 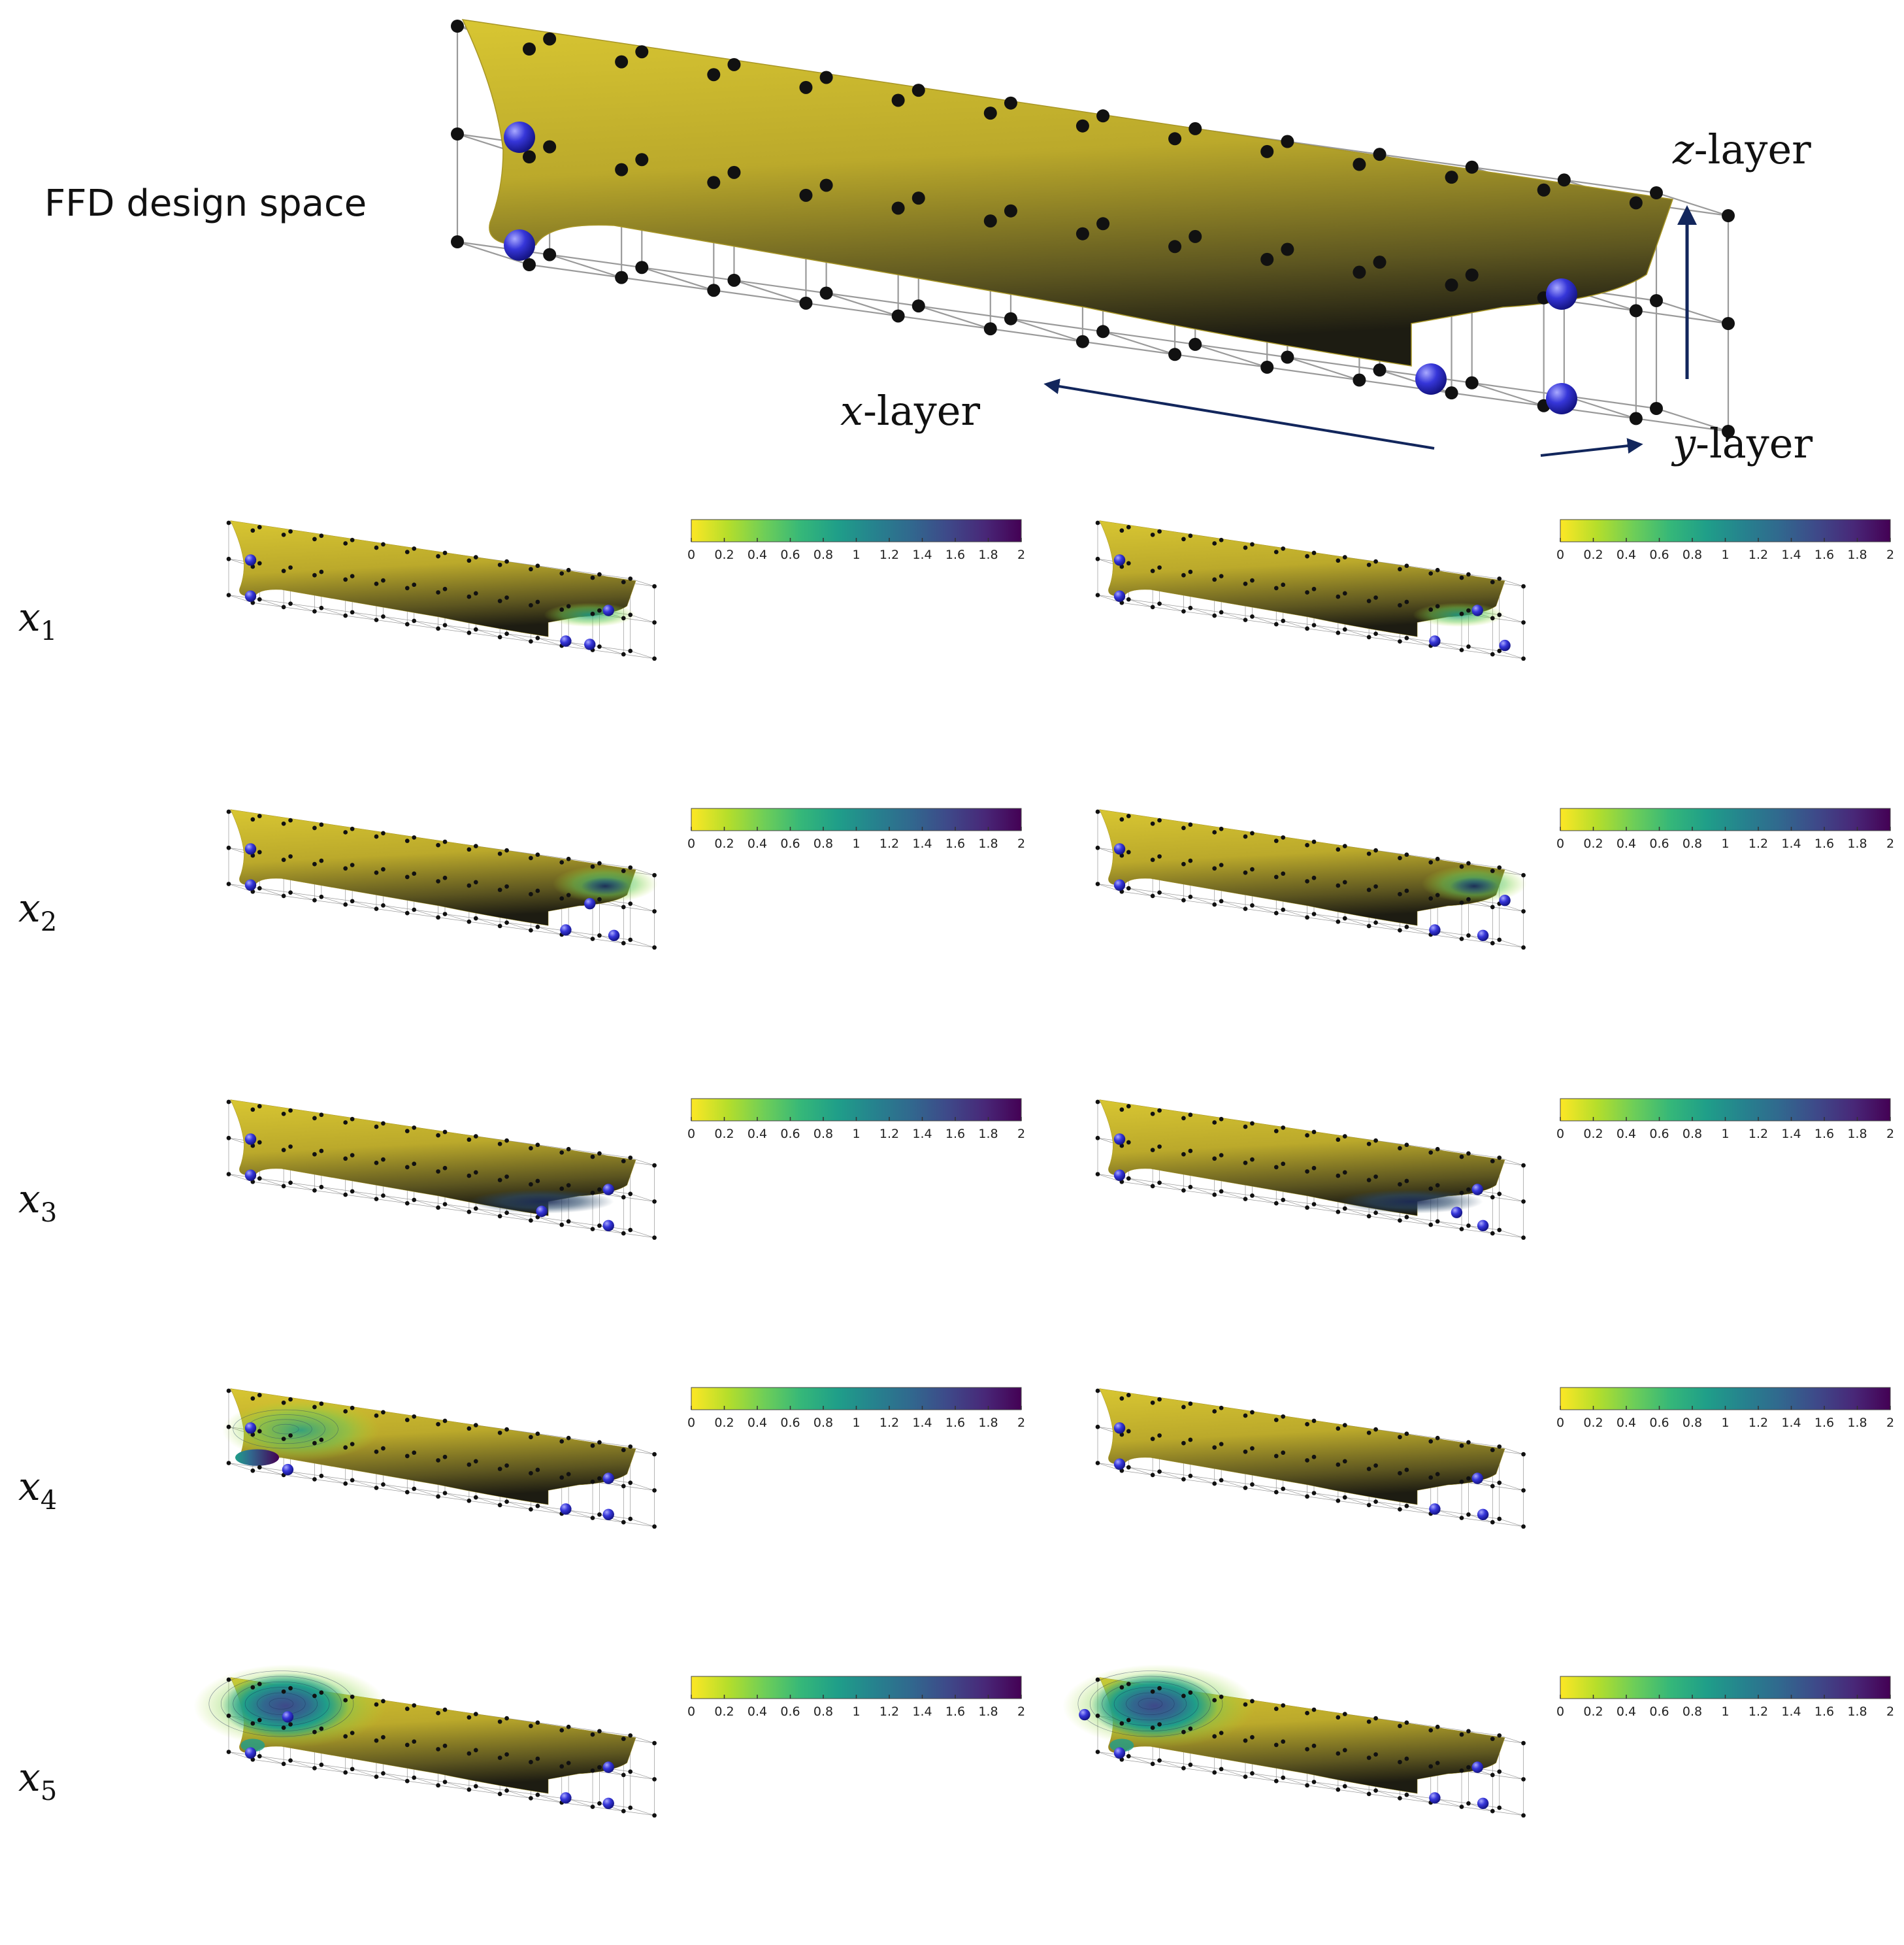 I want to click on colorbar-tick-label: 1.6, so click(x=955, y=1711).